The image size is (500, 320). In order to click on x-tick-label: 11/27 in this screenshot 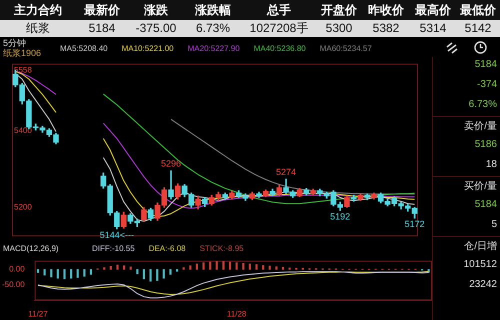, I will do `click(38, 313)`.